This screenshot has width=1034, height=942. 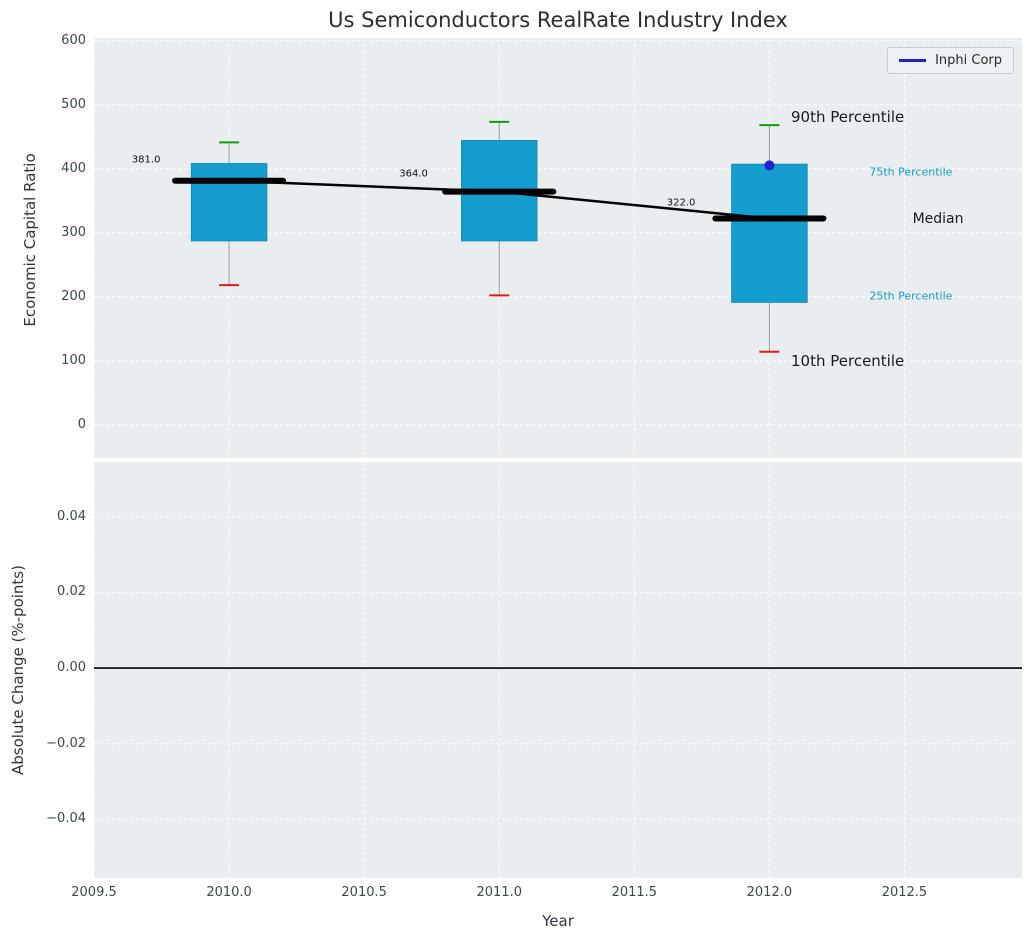 What do you see at coordinates (73, 296) in the screenshot?
I see `y-tick-label: 200` at bounding box center [73, 296].